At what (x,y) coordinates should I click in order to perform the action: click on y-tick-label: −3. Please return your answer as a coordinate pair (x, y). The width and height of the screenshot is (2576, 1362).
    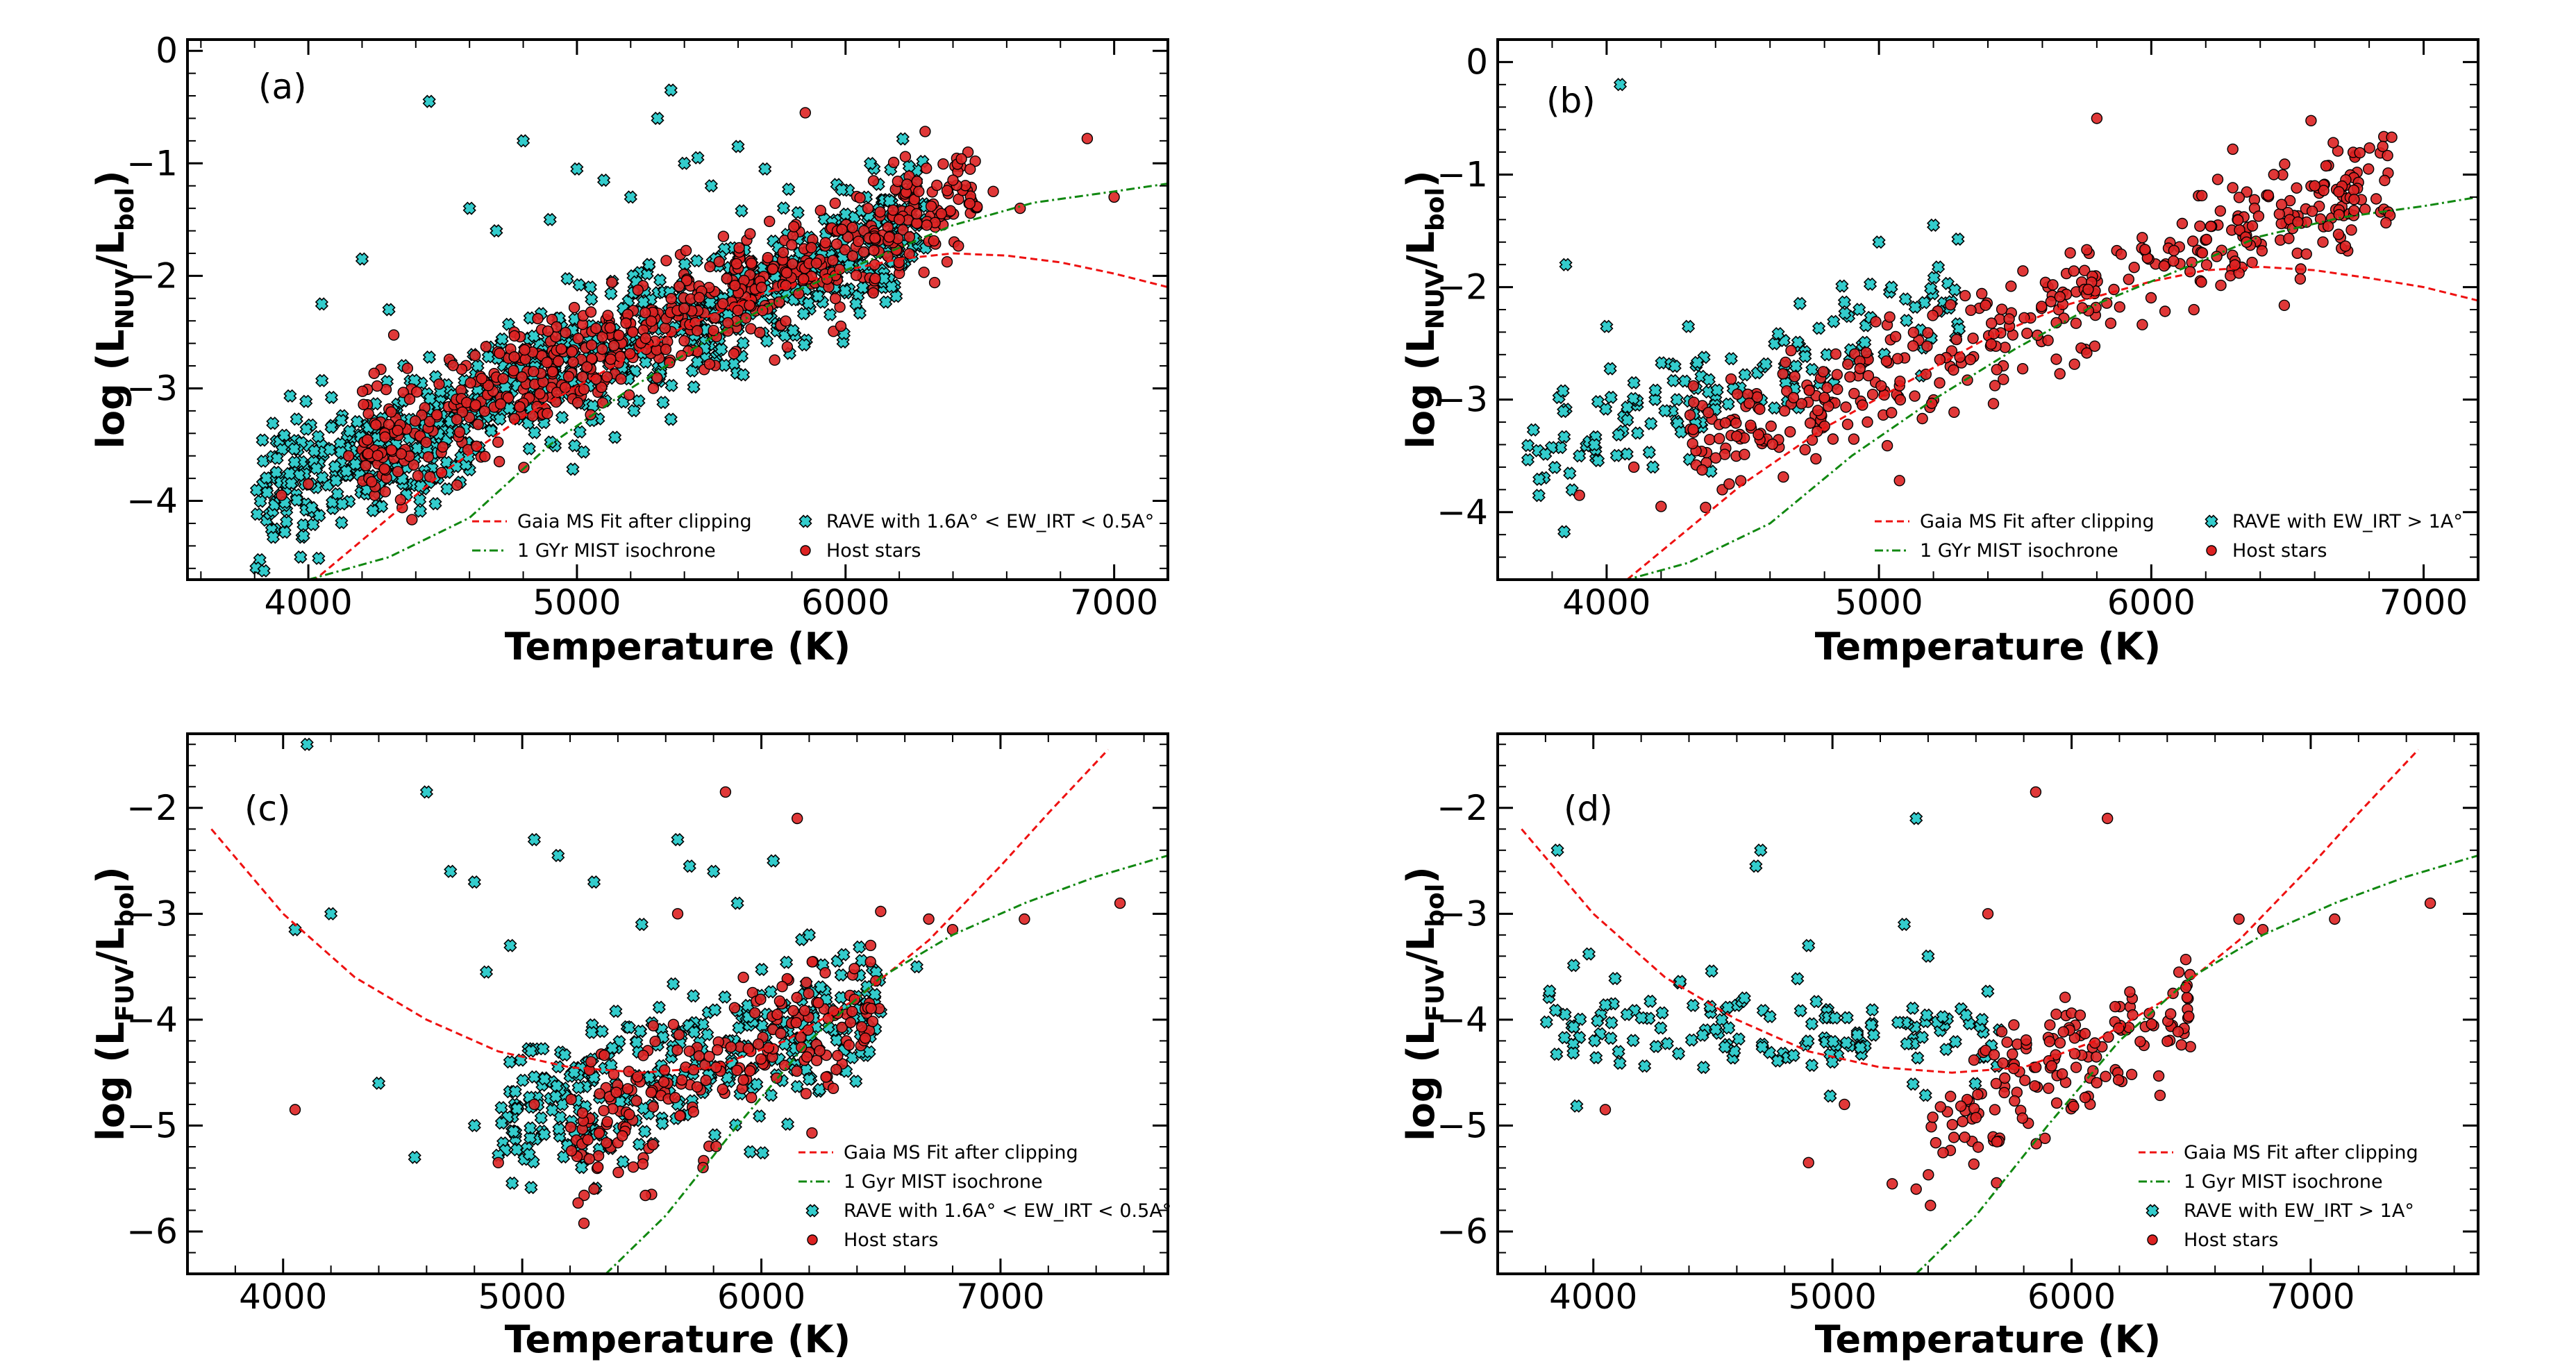
    Looking at the image, I should click on (1462, 400).